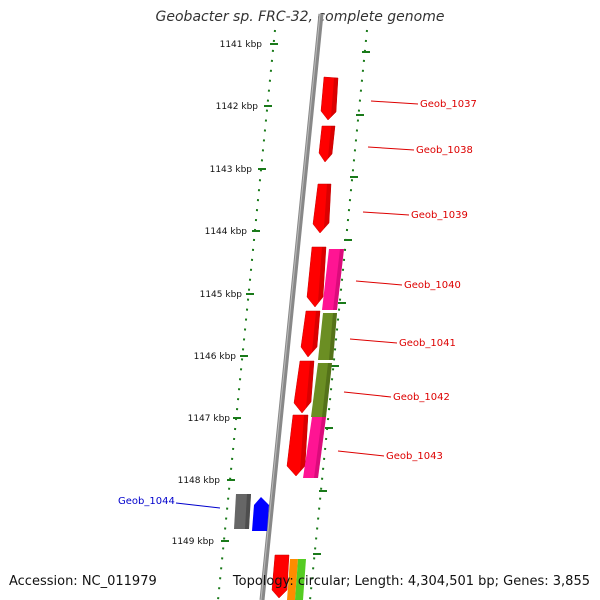  What do you see at coordinates (248, 511) in the screenshot?
I see `grey-shade` at bounding box center [248, 511].